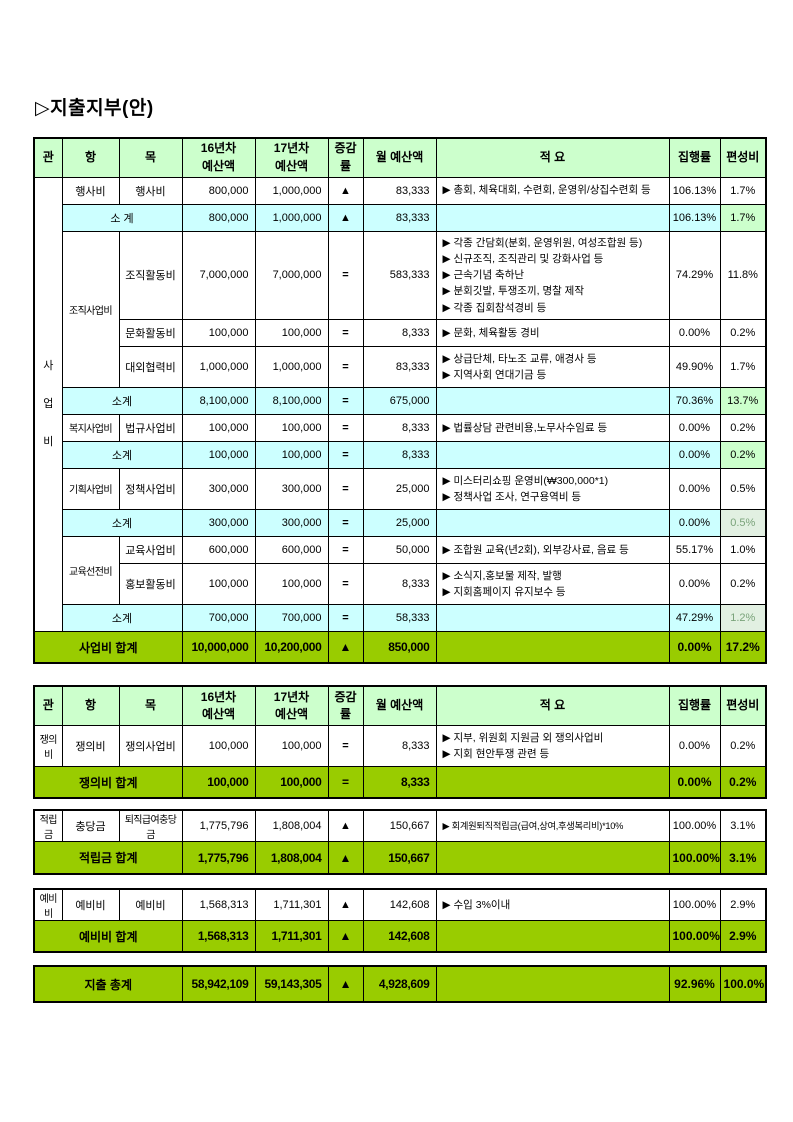  Describe the element at coordinates (108, 647) in the screenshot. I see `total-label: 사업비 합계` at that location.